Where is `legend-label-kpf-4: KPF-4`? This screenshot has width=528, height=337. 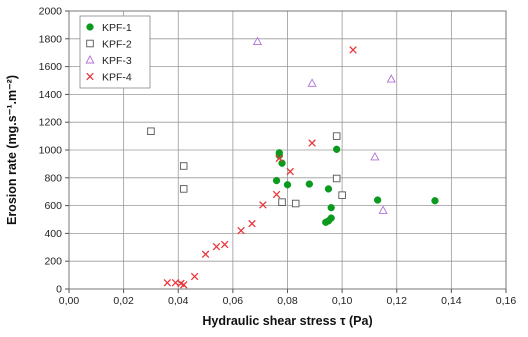 legend-label-kpf-4: KPF-4 is located at coordinates (117, 78).